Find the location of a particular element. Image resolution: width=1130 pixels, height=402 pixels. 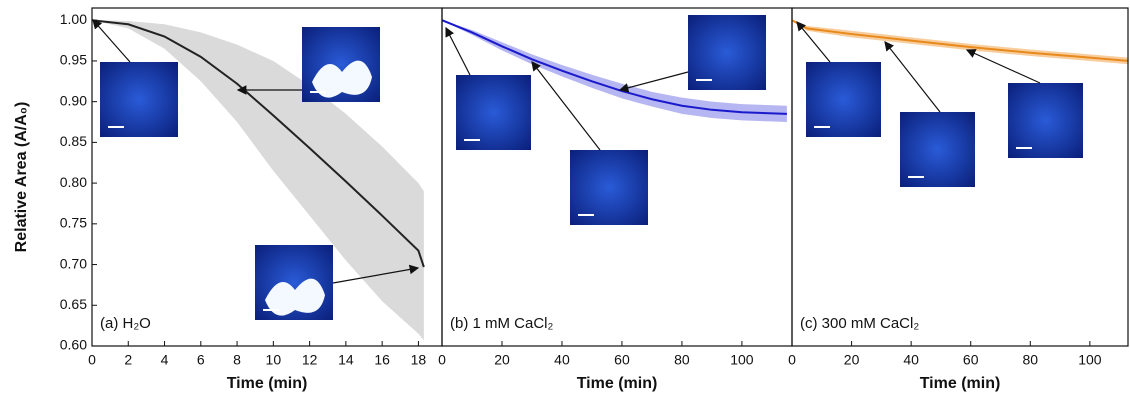

y-tick-label: 0.90 is located at coordinates (73, 100).